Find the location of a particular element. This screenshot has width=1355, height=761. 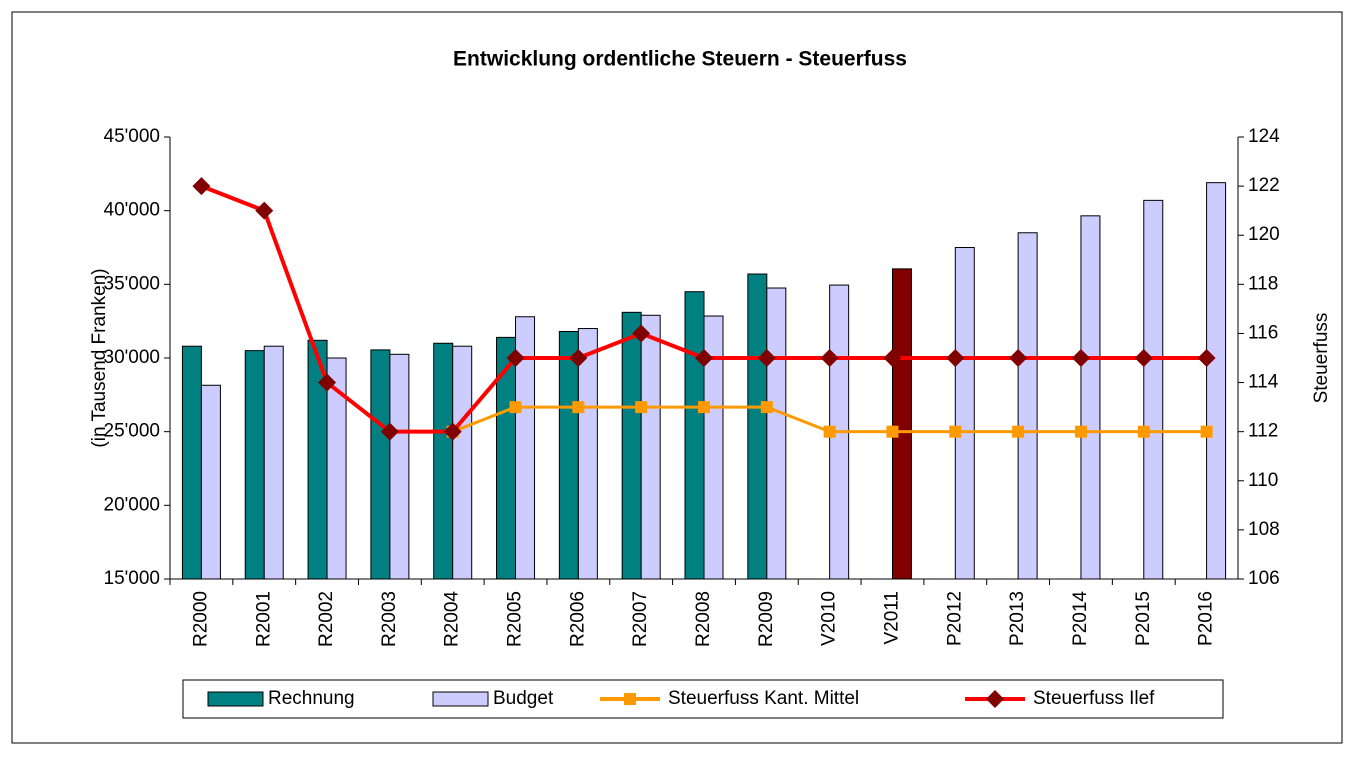

x-tick-label: R2007 is located at coordinates (640, 619).